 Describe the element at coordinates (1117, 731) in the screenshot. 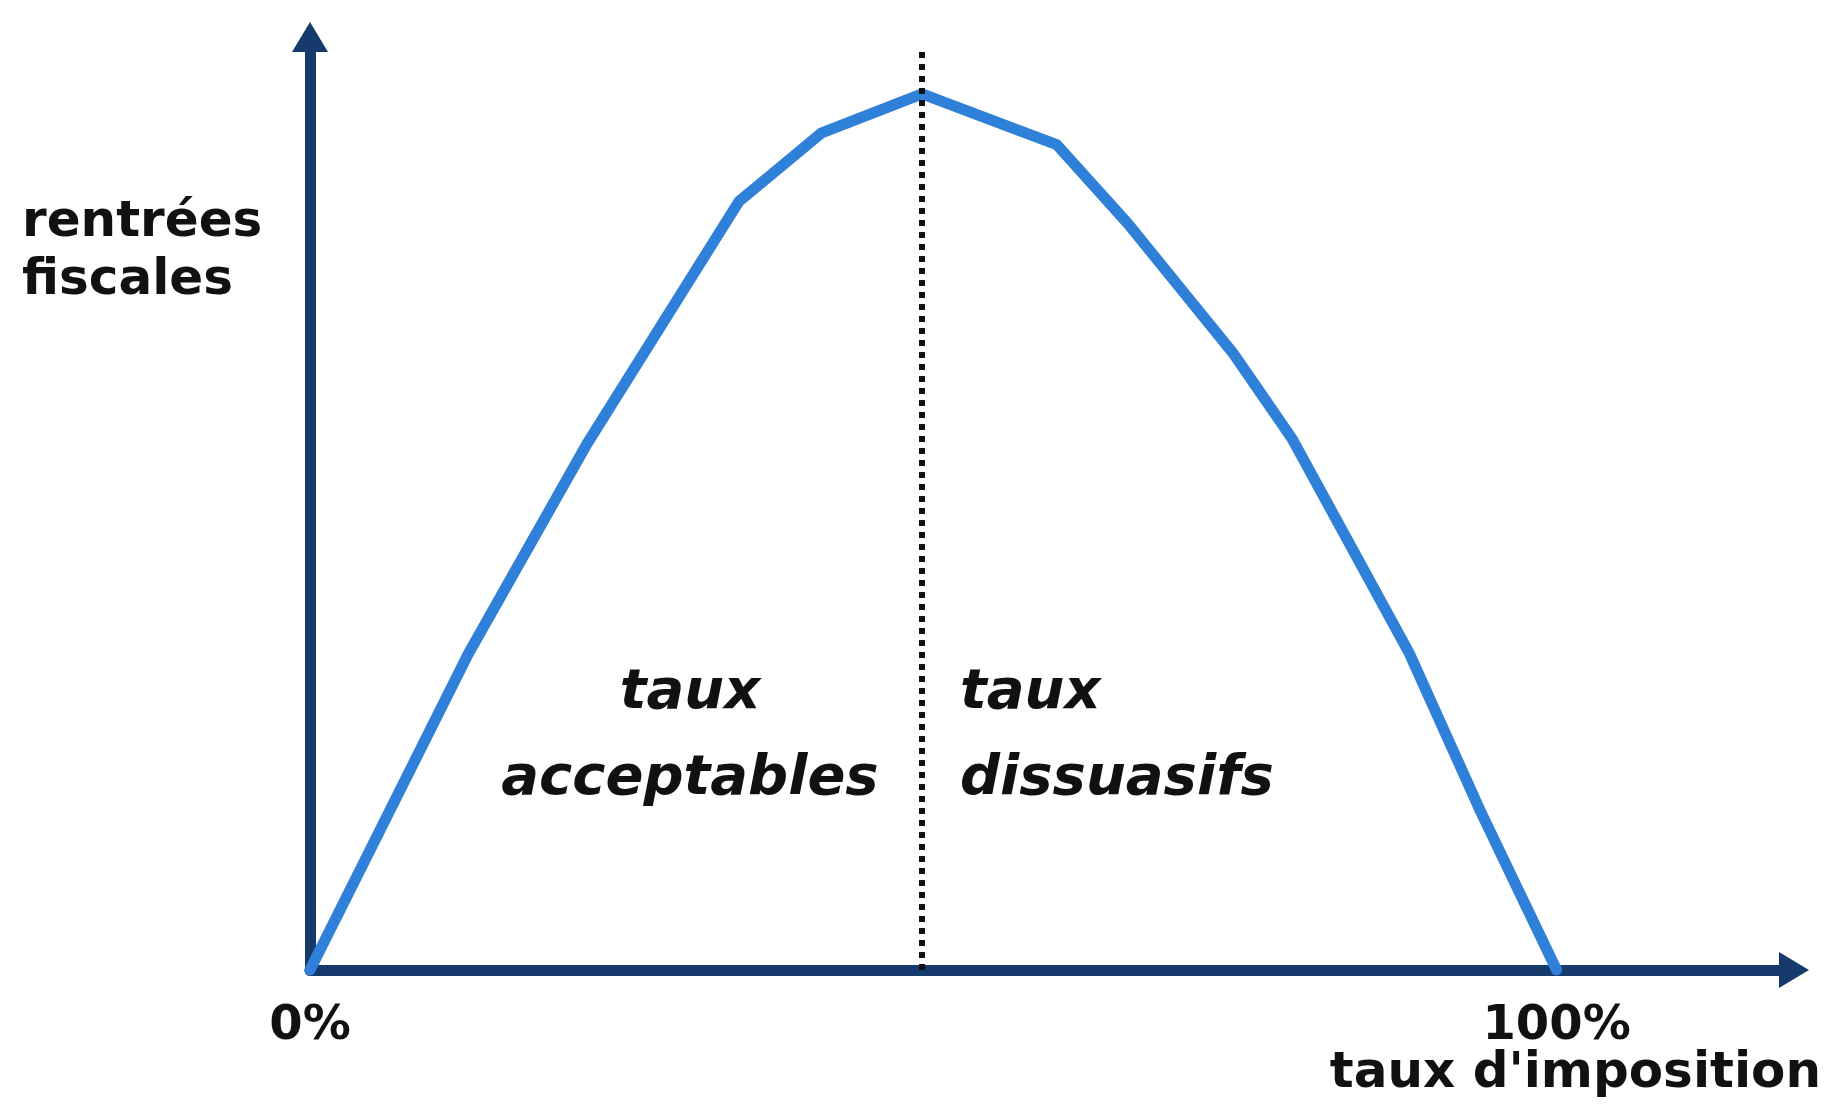

I see `annotation: taux dissuasifs` at that location.